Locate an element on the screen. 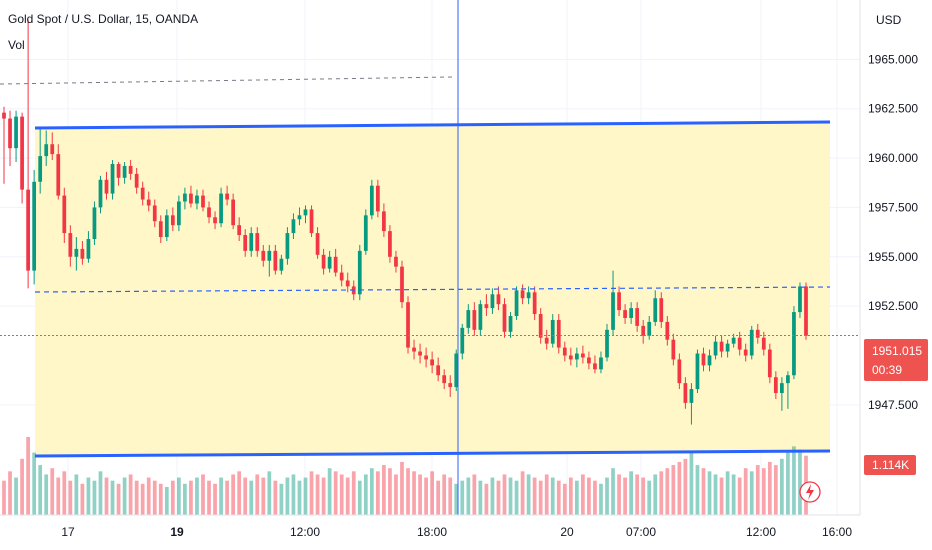  countdown-timer: 00:39 is located at coordinates (887, 370).